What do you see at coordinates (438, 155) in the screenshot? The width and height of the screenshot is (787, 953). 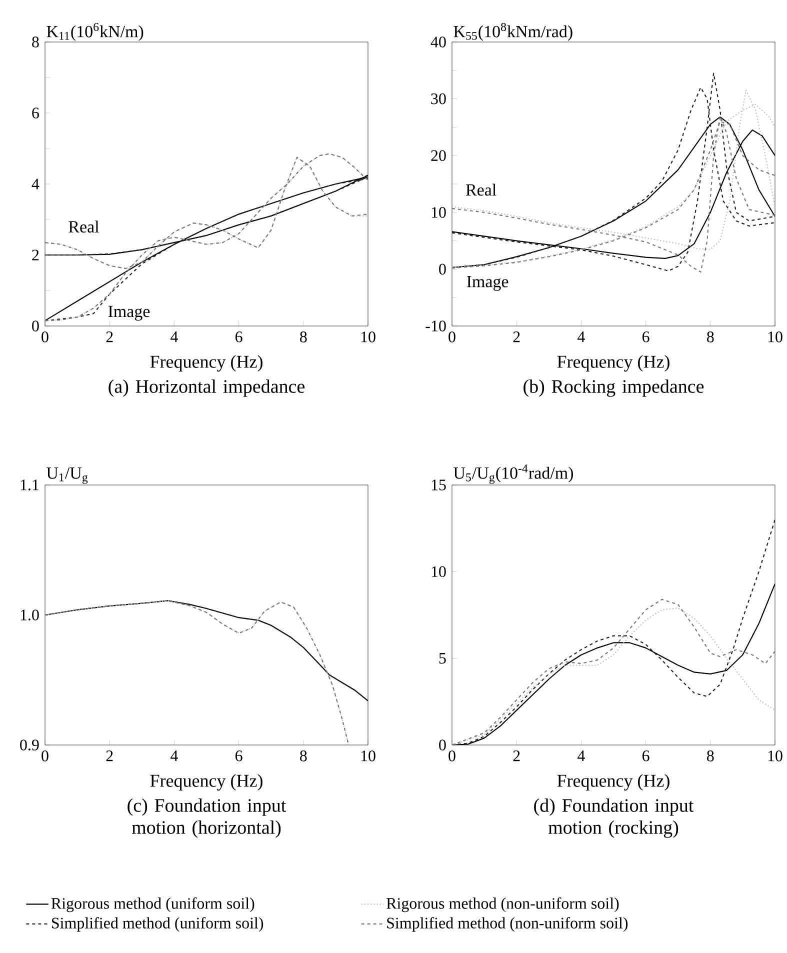 I see `y-tick-label: 20` at bounding box center [438, 155].